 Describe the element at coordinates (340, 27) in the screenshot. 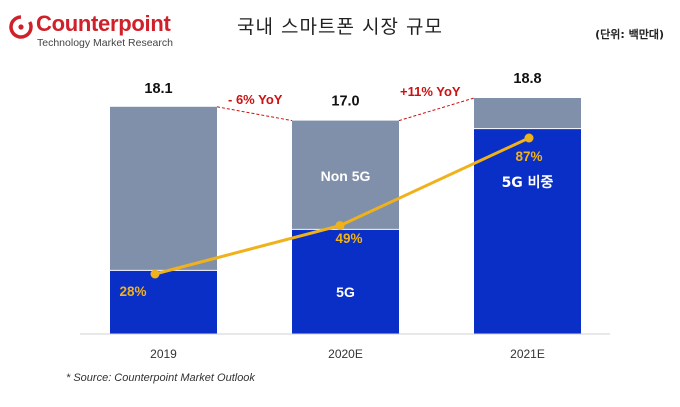

I see `chart-title: 국내 스마트폰 시장 규모` at that location.